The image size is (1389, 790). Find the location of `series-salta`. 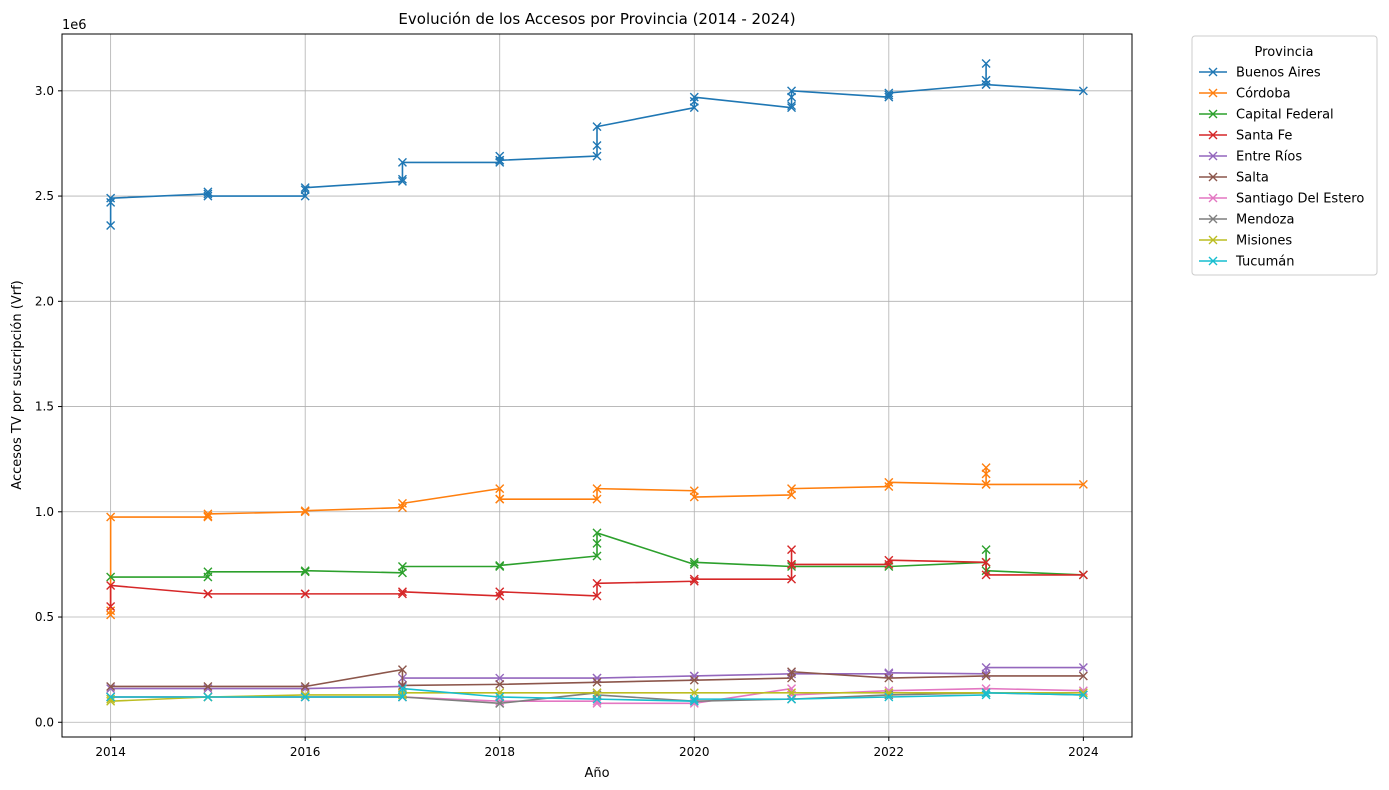

series-salta is located at coordinates (597, 678).